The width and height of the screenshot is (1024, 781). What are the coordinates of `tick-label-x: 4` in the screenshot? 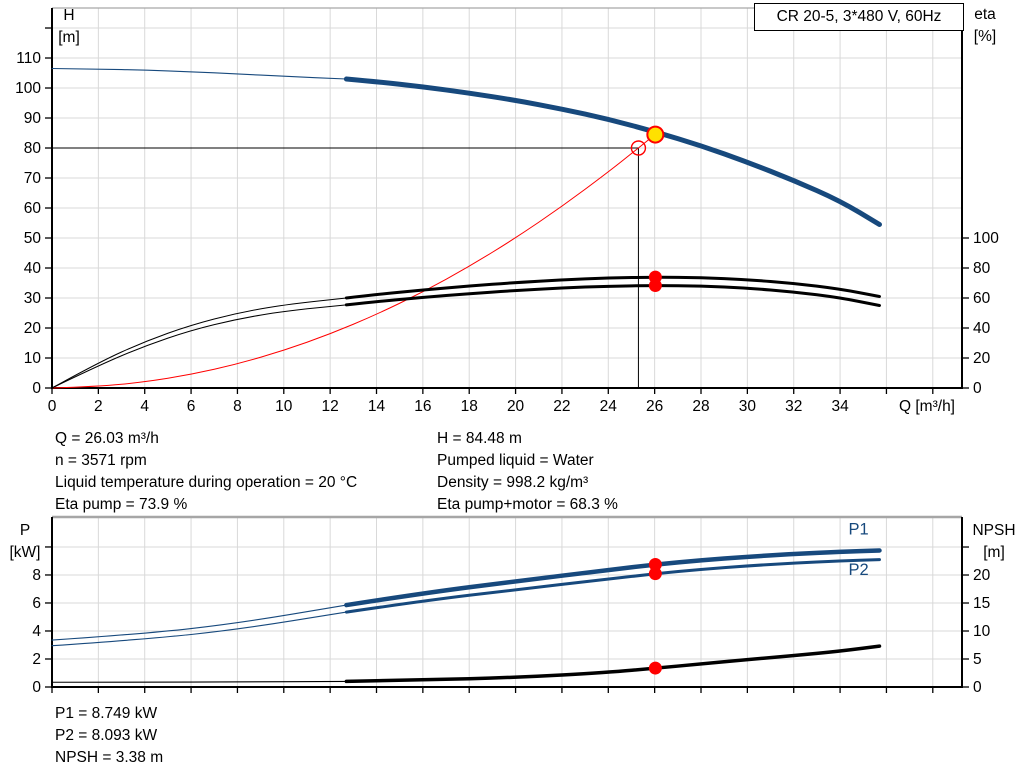 It's located at (144, 406).